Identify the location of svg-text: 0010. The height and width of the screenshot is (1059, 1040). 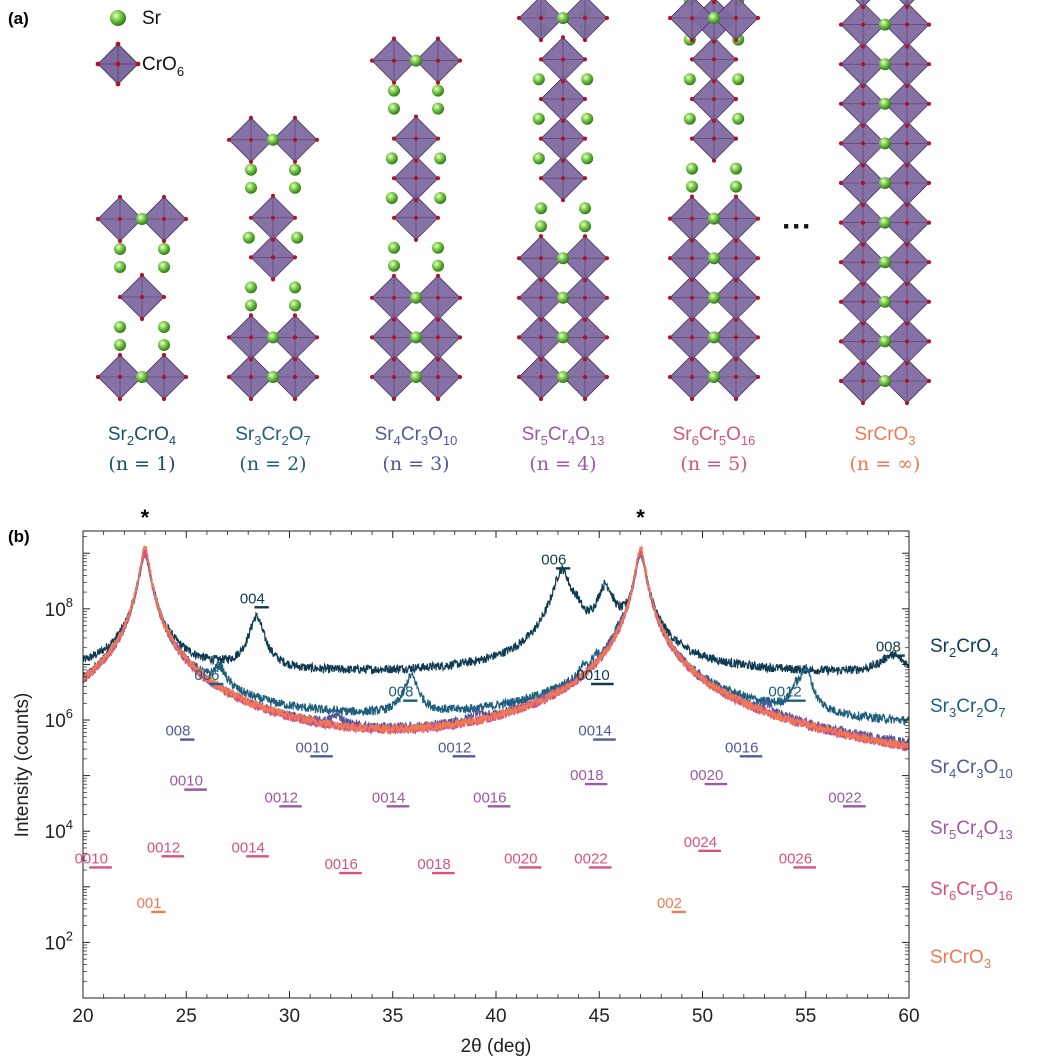
(592, 675).